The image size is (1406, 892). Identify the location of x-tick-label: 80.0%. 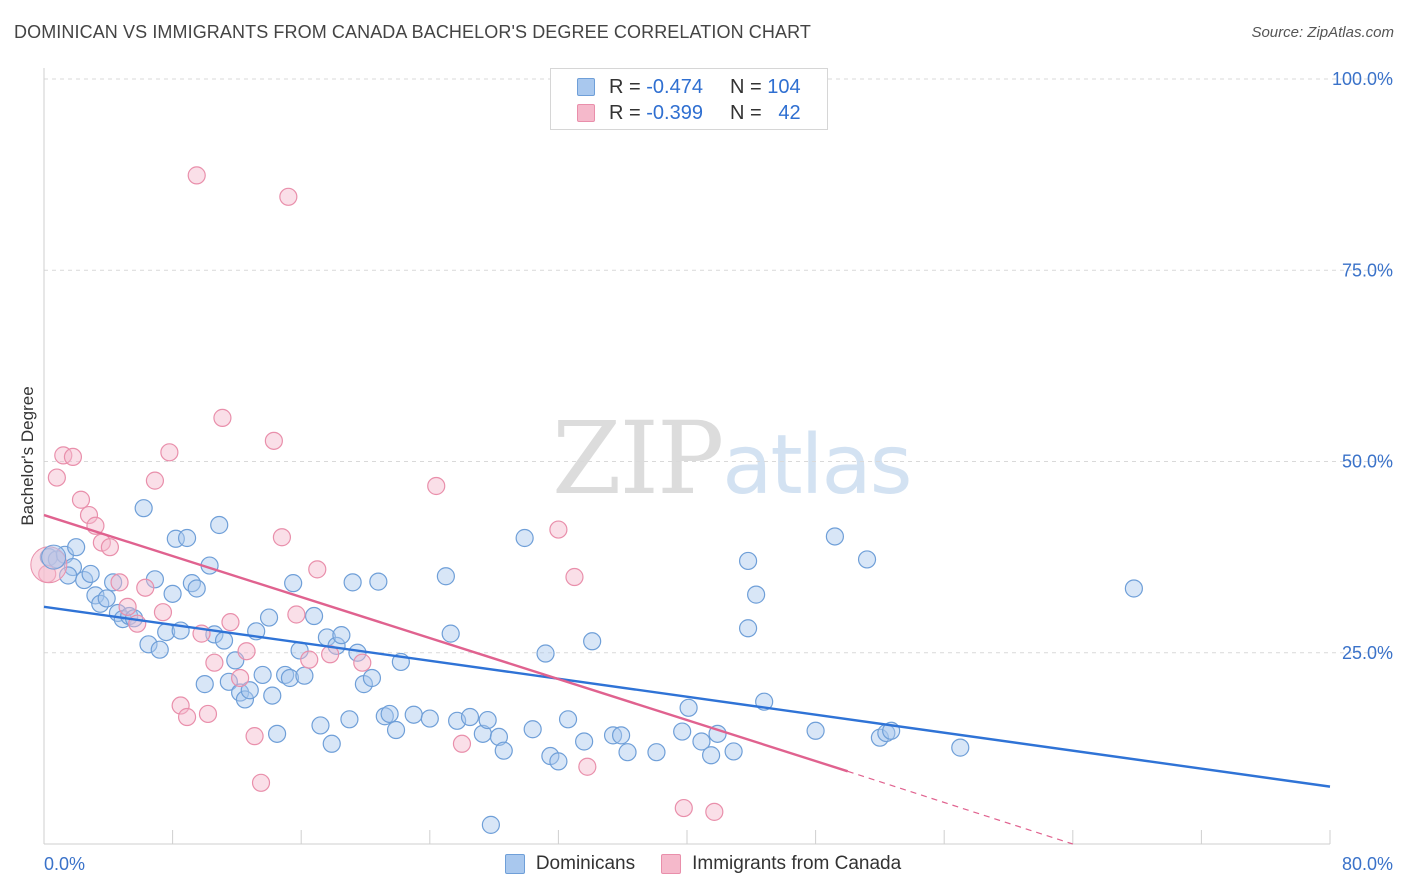
(1367, 864).